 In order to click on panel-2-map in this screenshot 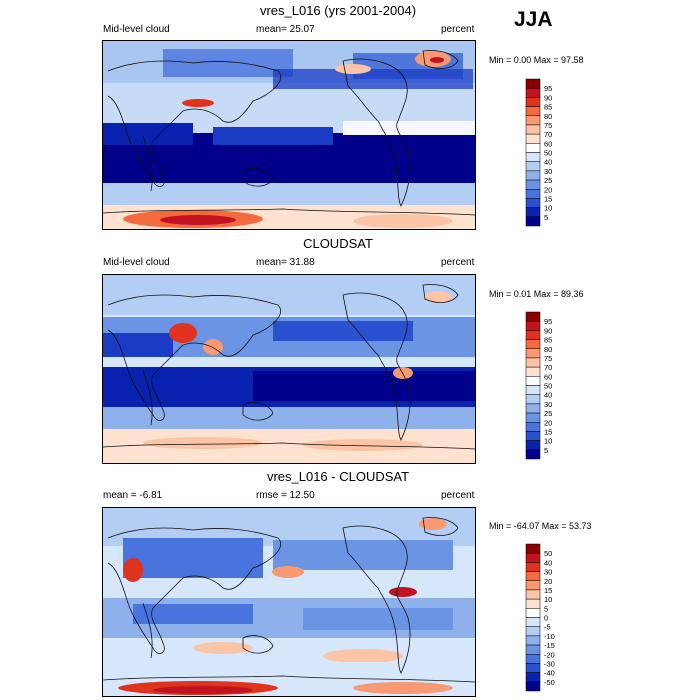, I will do `click(289, 369)`.